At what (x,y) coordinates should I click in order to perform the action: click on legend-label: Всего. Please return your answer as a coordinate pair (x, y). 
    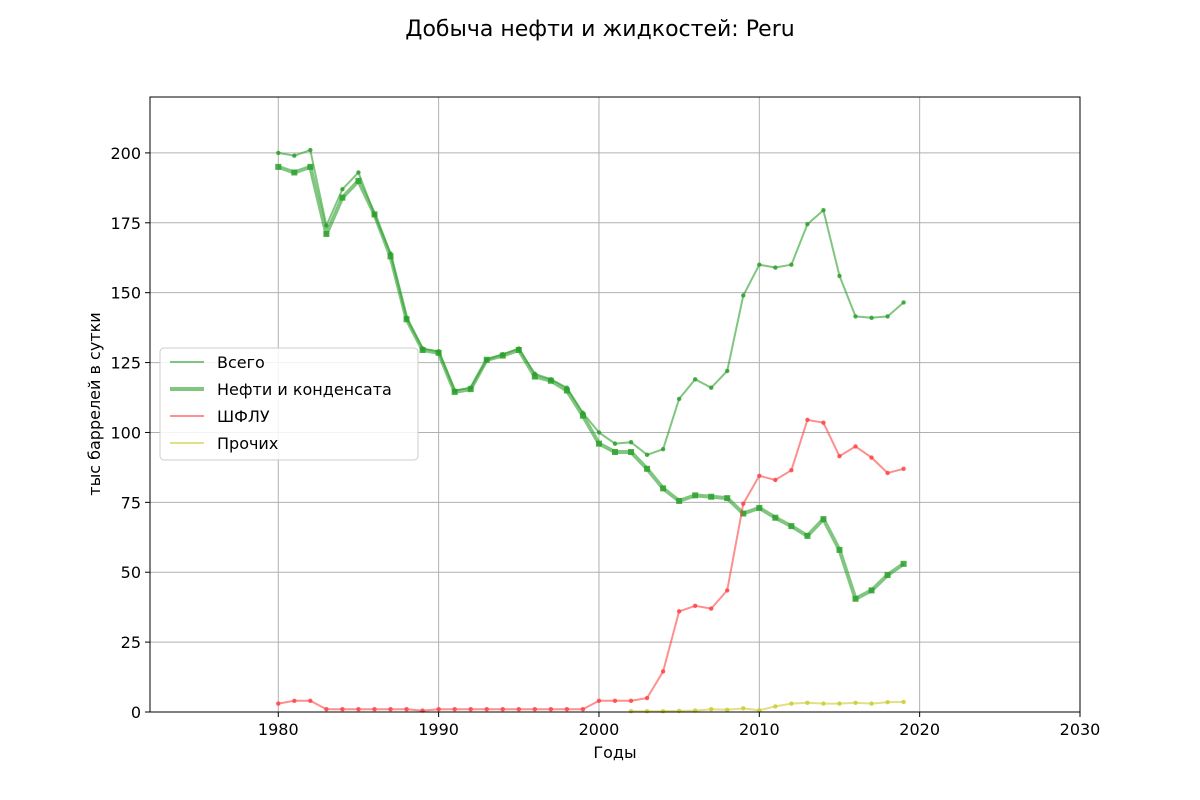
    Looking at the image, I should click on (241, 362).